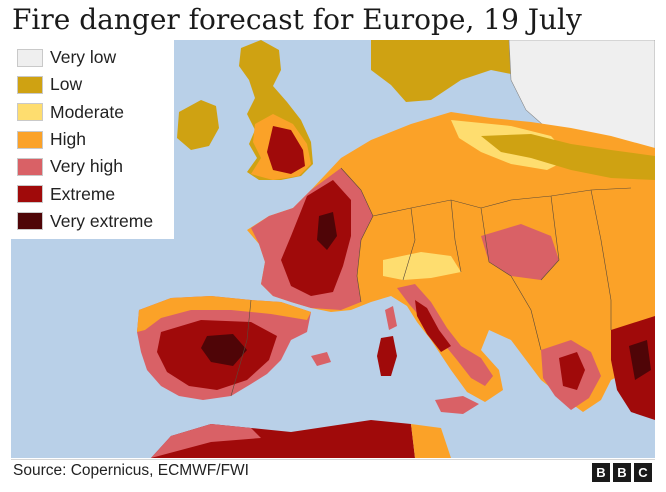 The width and height of the screenshot is (666, 492). I want to click on legend-label: Very low, so click(83, 57).